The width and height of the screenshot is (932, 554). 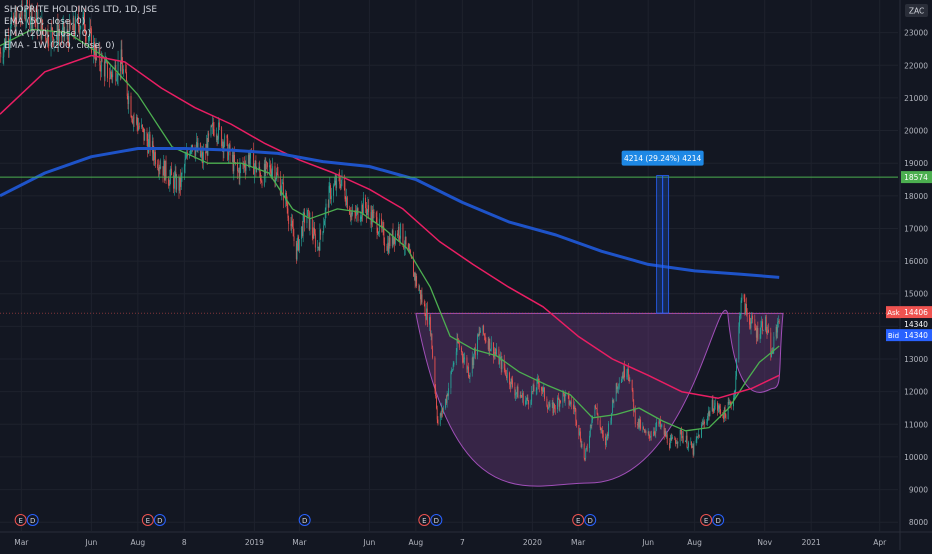 What do you see at coordinates (462, 542) in the screenshot?
I see `time-tick-label: 7` at bounding box center [462, 542].